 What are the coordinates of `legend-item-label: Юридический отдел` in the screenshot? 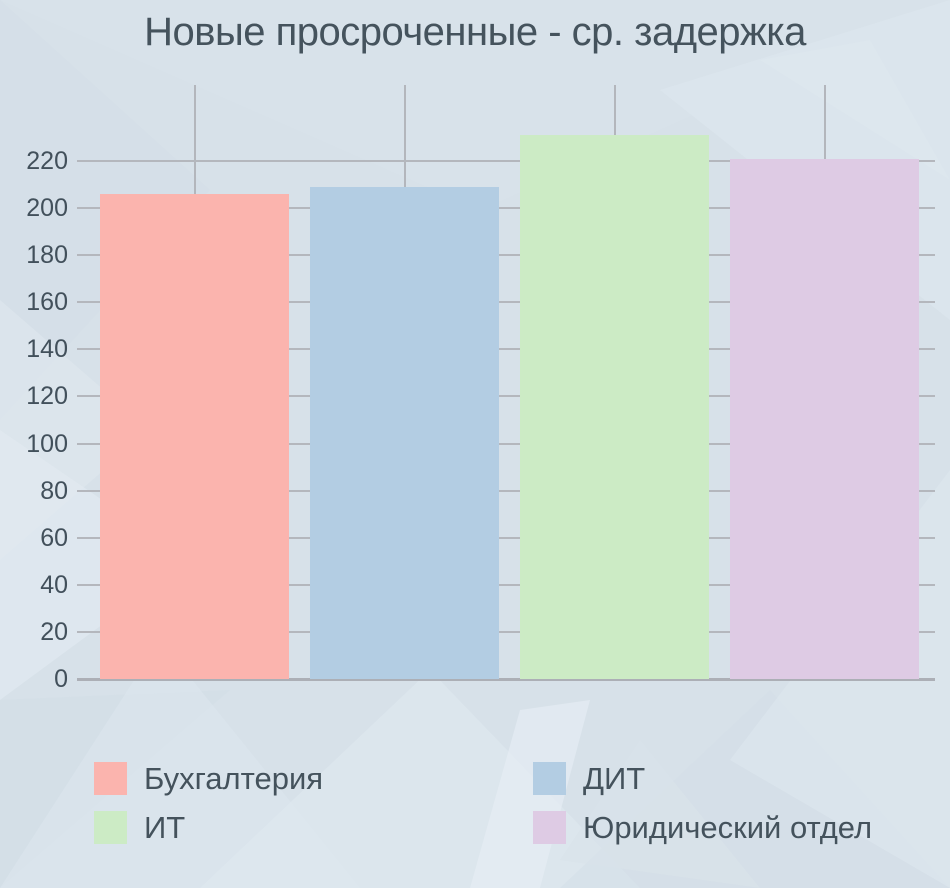 It's located at (728, 827).